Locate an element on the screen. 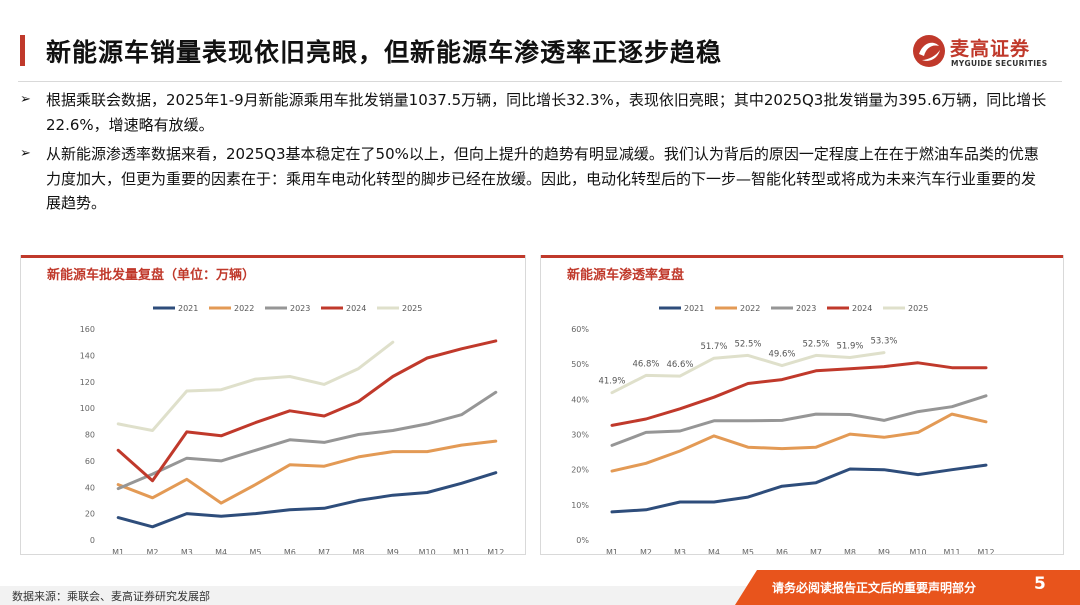 The image size is (1080, 605). y-tick-label: 80 is located at coordinates (90, 435).